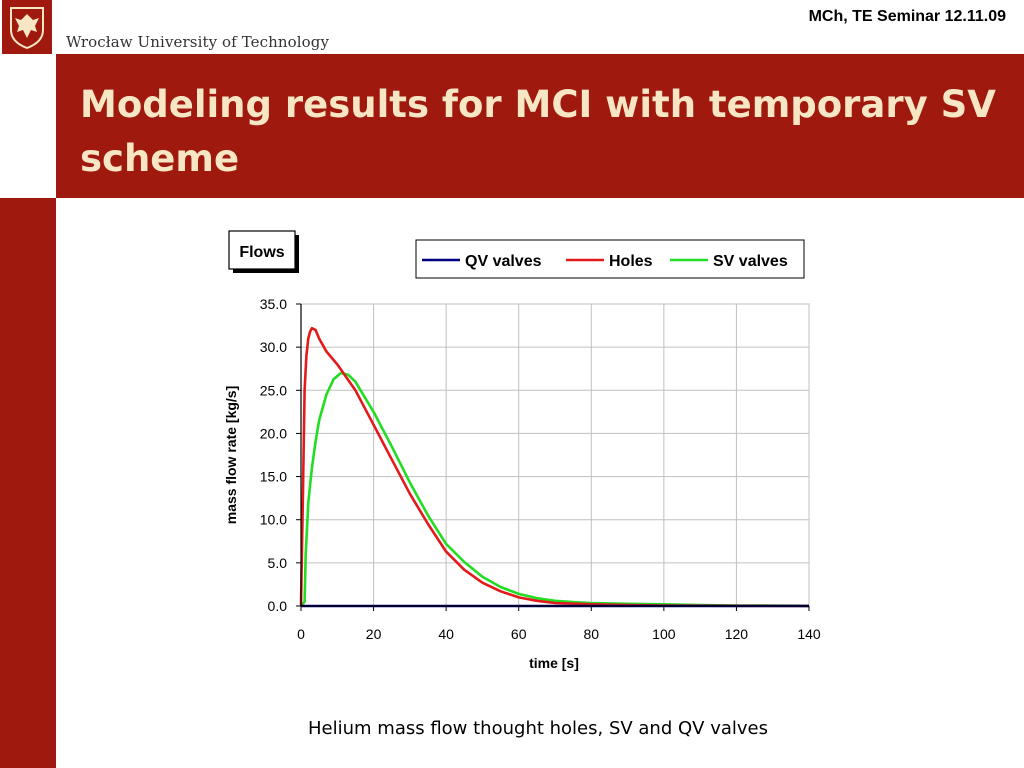 Image resolution: width=1024 pixels, height=768 pixels. I want to click on x-tick-label: 20, so click(374, 634).